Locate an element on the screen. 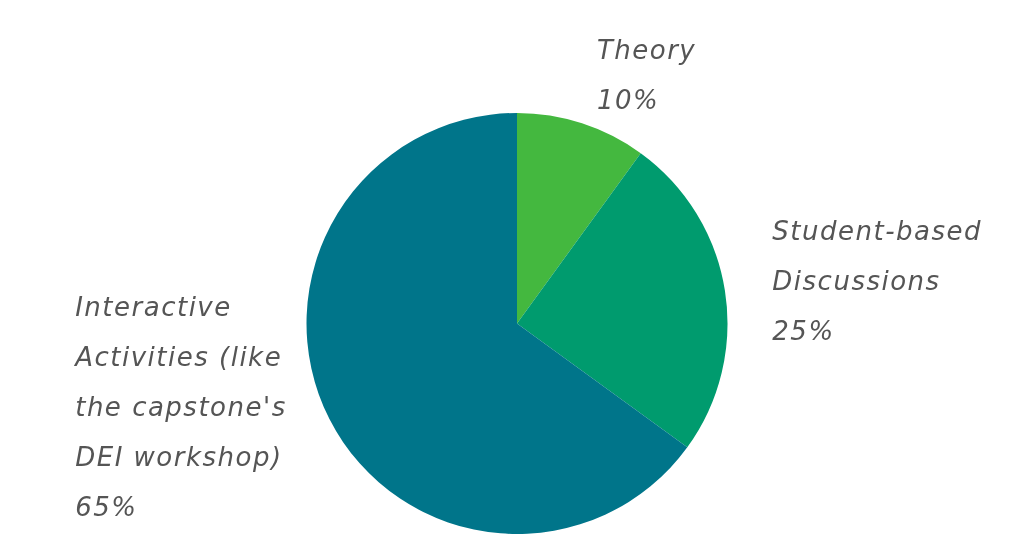  slice-label: Student-based Discussions is located at coordinates (877, 255).